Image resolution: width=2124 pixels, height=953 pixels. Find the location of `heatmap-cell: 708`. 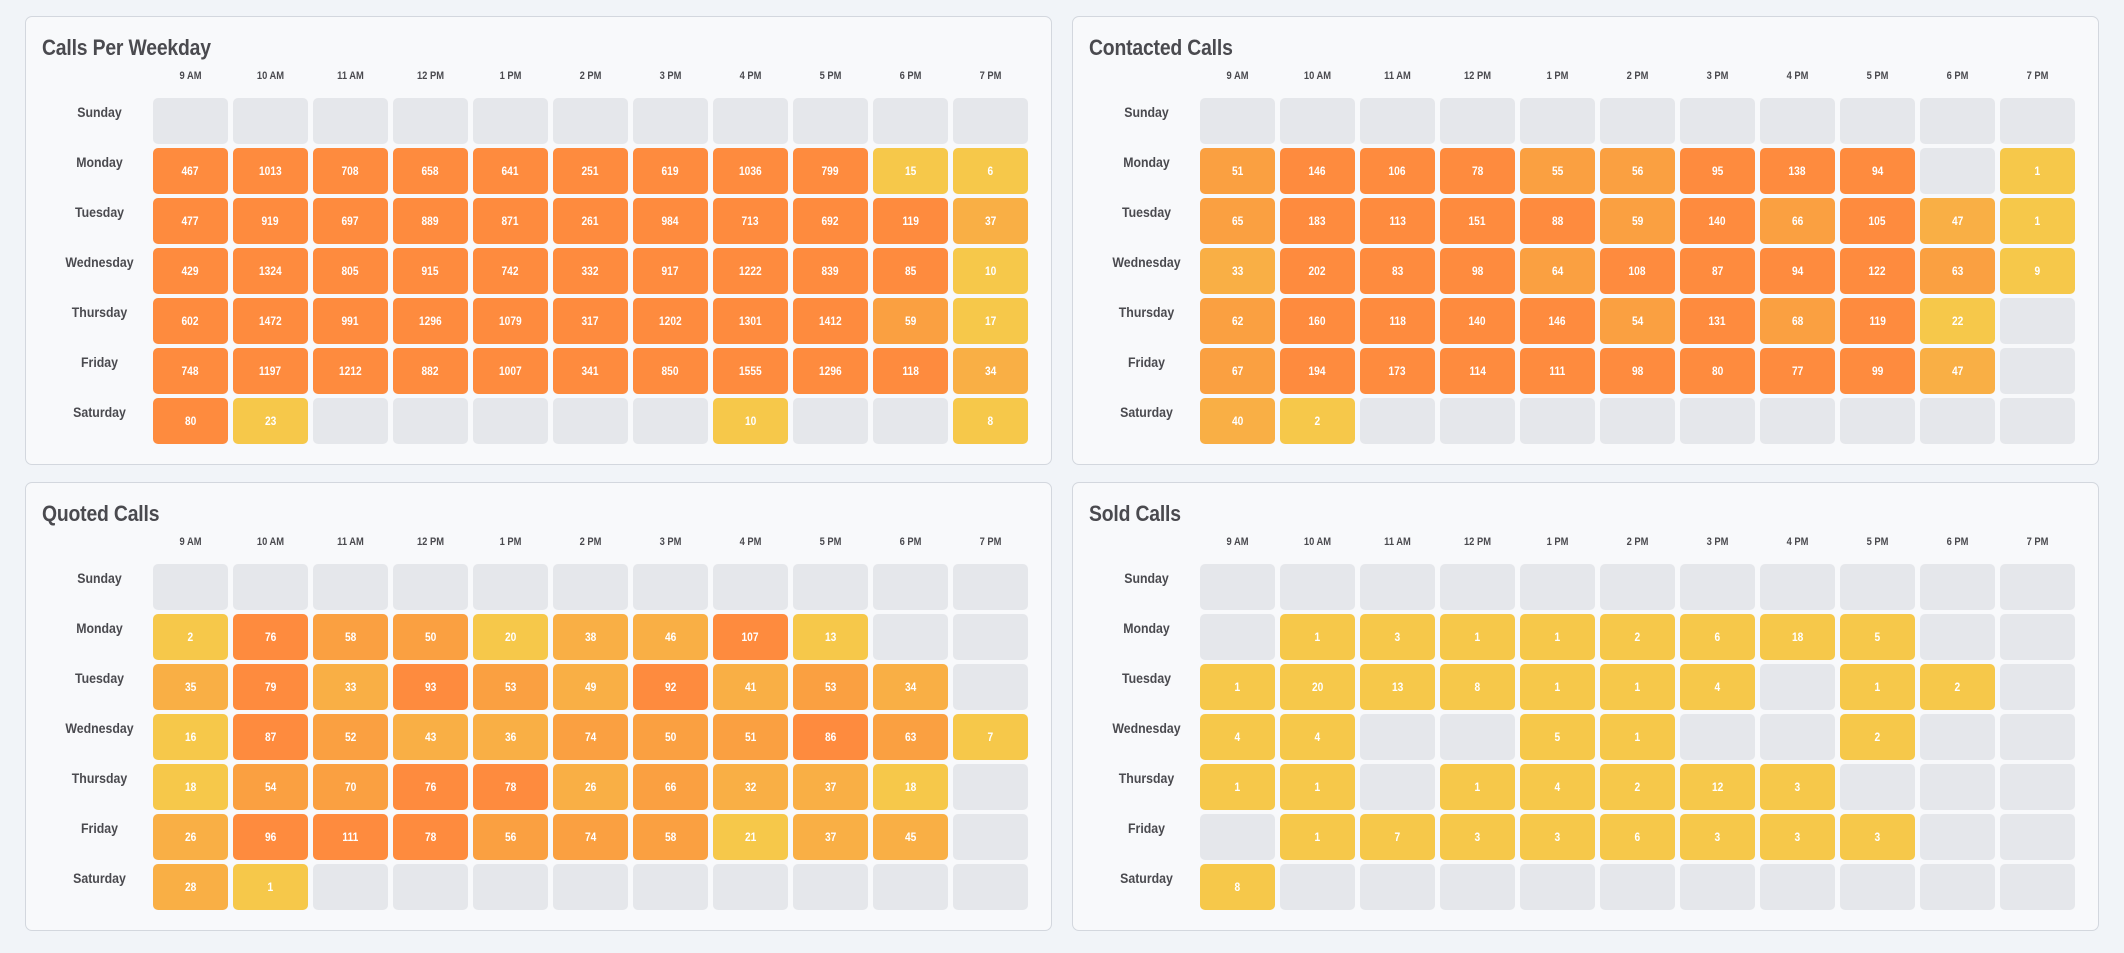

heatmap-cell: 708 is located at coordinates (350, 171).